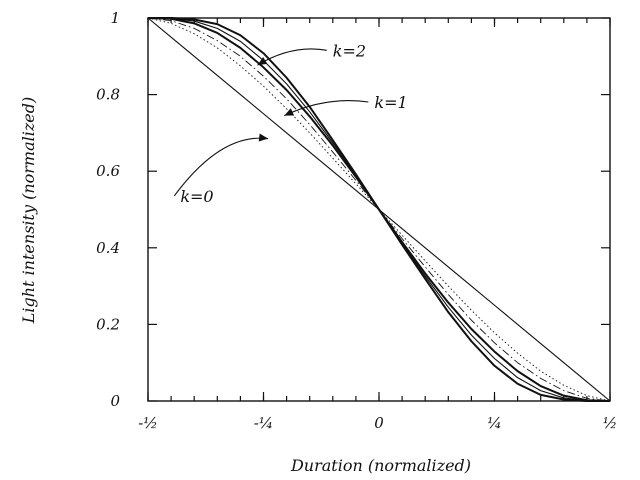 This screenshot has width=640, height=480. I want to click on y-tick-label: 0.2, so click(108, 324).